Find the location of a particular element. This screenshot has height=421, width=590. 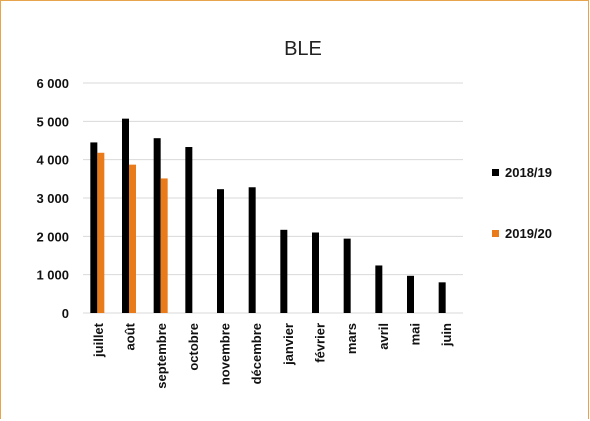

x-tick-label: août is located at coordinates (130, 336).